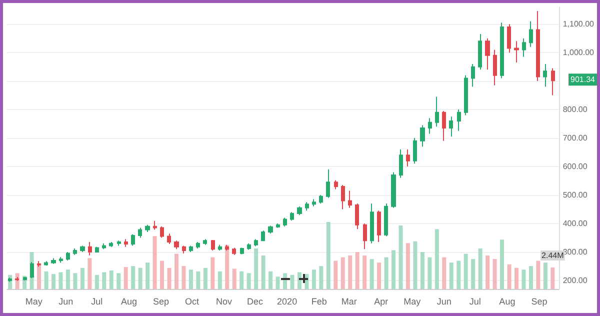 This screenshot has height=316, width=600. I want to click on x-tick-label: Nov, so click(224, 301).